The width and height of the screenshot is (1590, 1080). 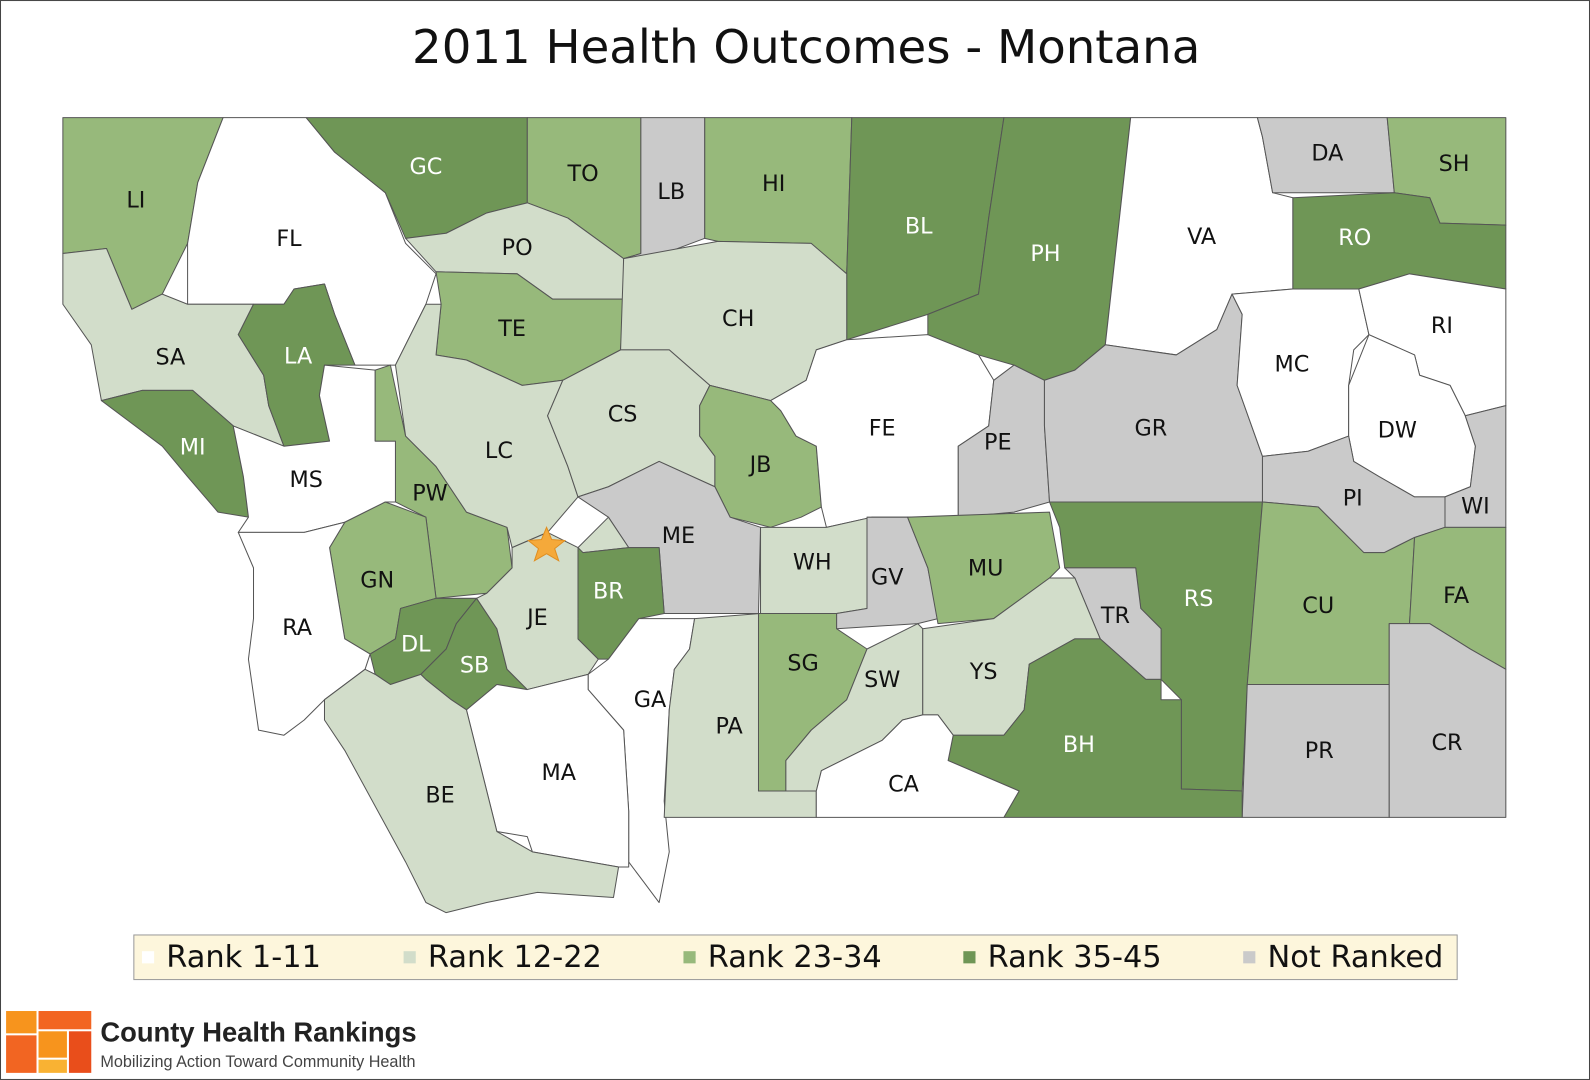 I want to click on county-label: TR, so click(x=1115, y=616).